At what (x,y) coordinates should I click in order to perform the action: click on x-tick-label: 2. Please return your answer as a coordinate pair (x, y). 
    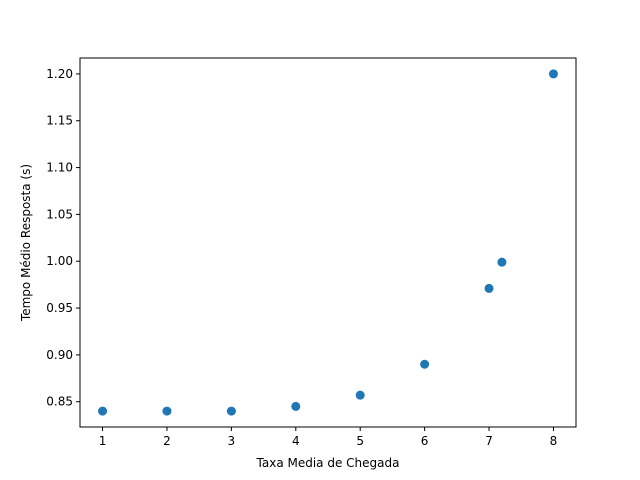
    Looking at the image, I should click on (167, 441).